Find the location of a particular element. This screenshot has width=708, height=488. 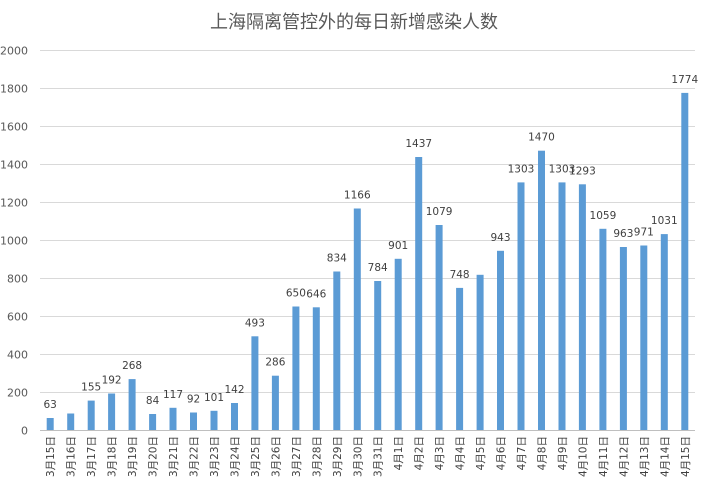

data-label: 1437 is located at coordinates (418, 144).